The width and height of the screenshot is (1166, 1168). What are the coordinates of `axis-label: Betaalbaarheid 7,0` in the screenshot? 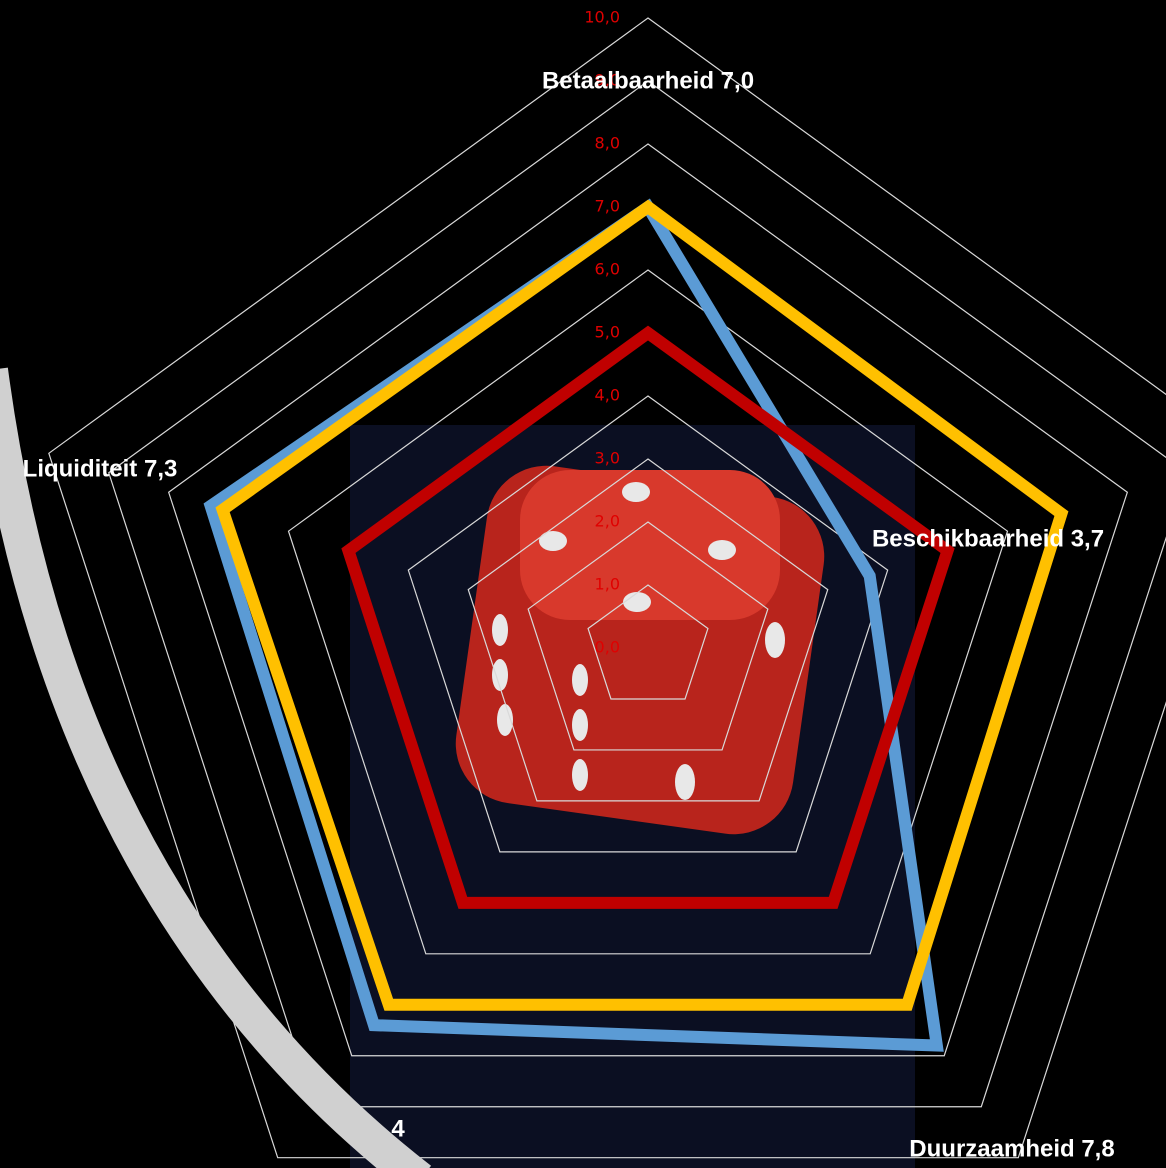 It's located at (648, 80).